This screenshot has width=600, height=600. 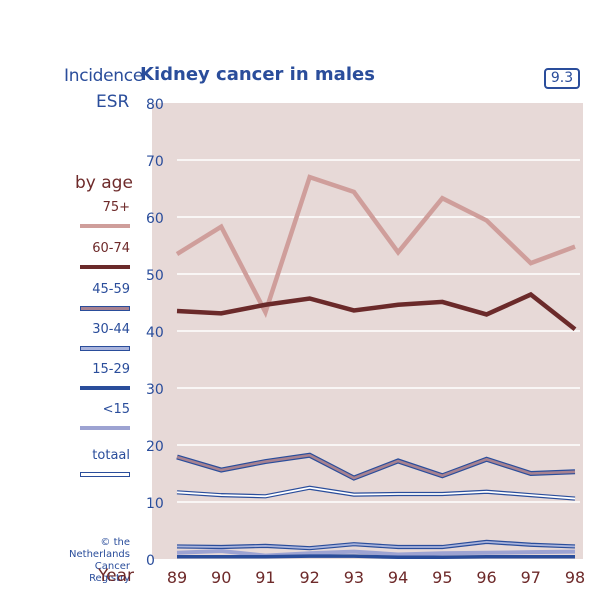 What do you see at coordinates (111, 248) in the screenshot?
I see `legend-label-1: 60-74` at bounding box center [111, 248].